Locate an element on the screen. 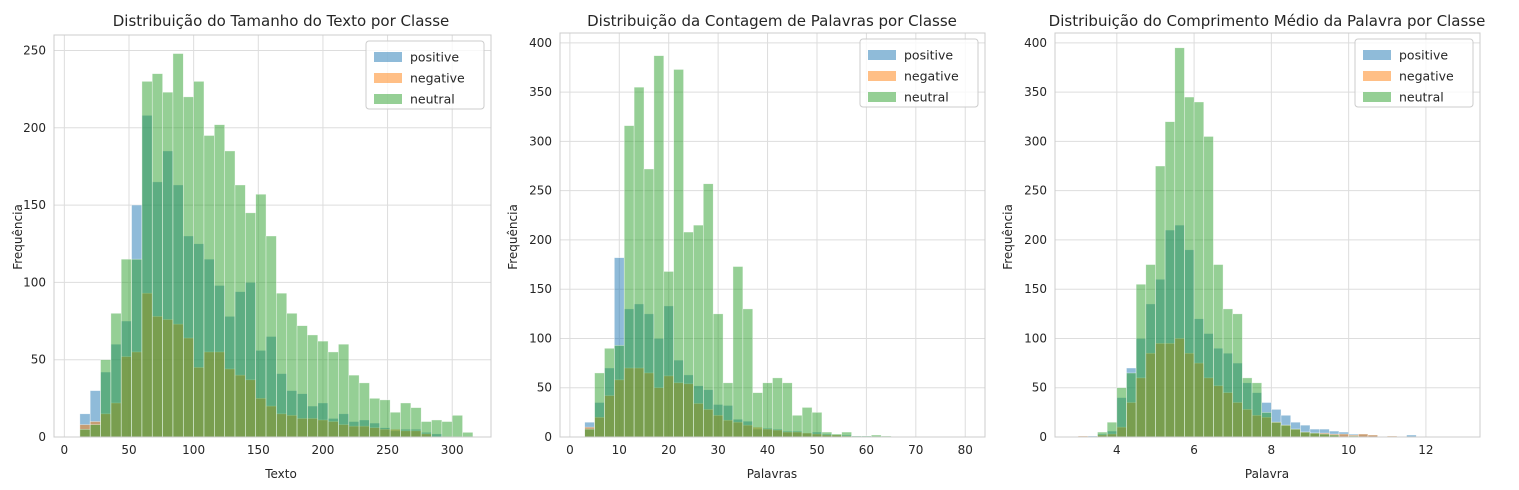  x-tick-label: 0 is located at coordinates (570, 450).